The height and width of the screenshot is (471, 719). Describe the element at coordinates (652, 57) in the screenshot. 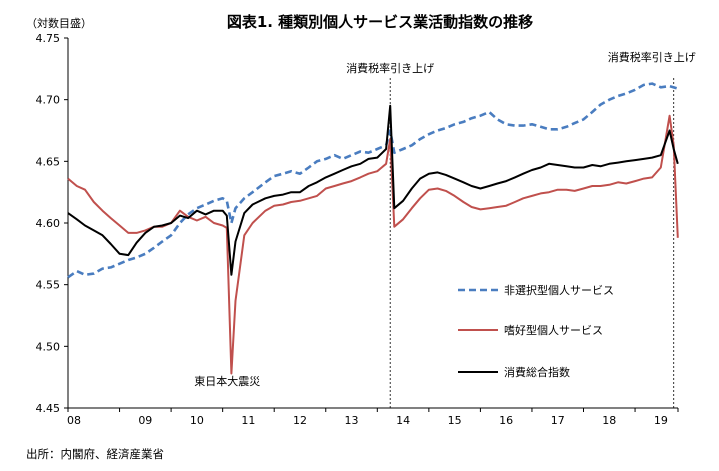

I see `annotation-tax-hike-2019: 消費税率引き上げ` at that location.